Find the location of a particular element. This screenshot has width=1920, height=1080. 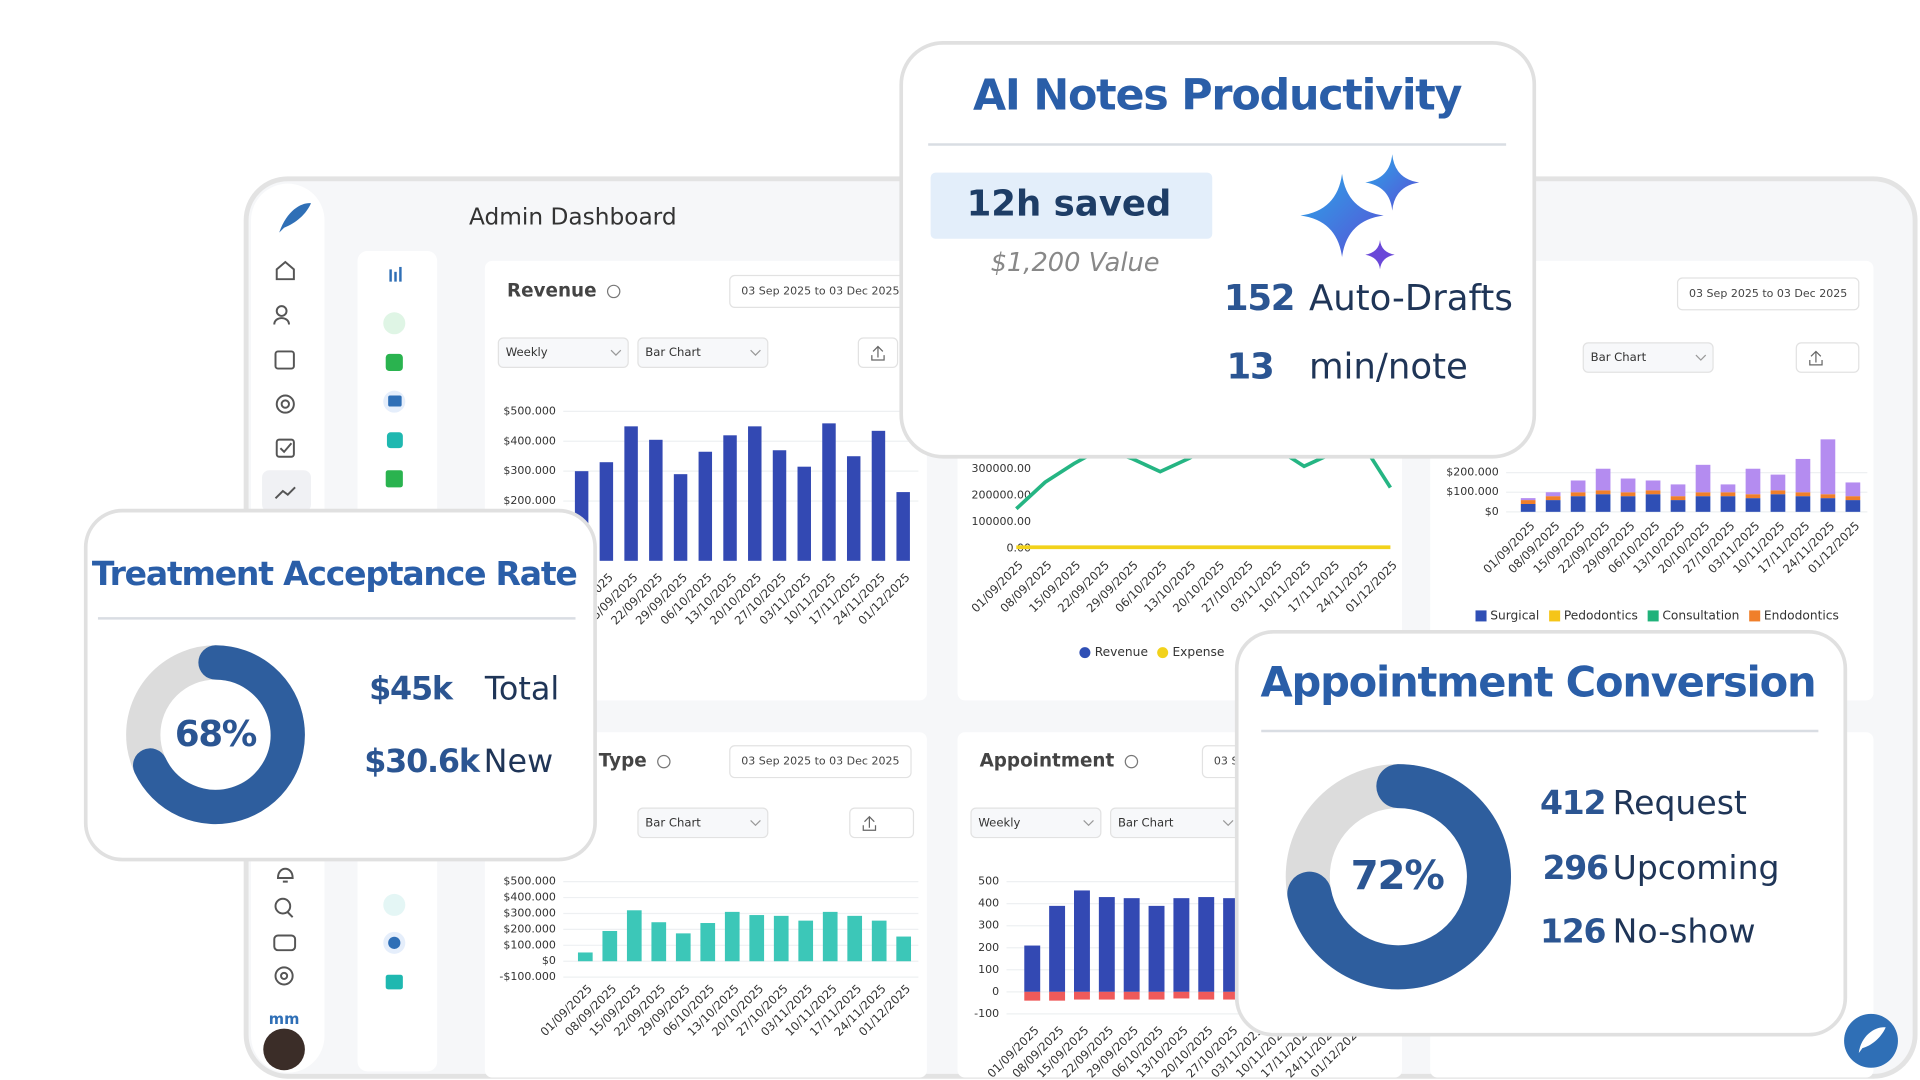

y-tick-label: $0 is located at coordinates (549, 960).